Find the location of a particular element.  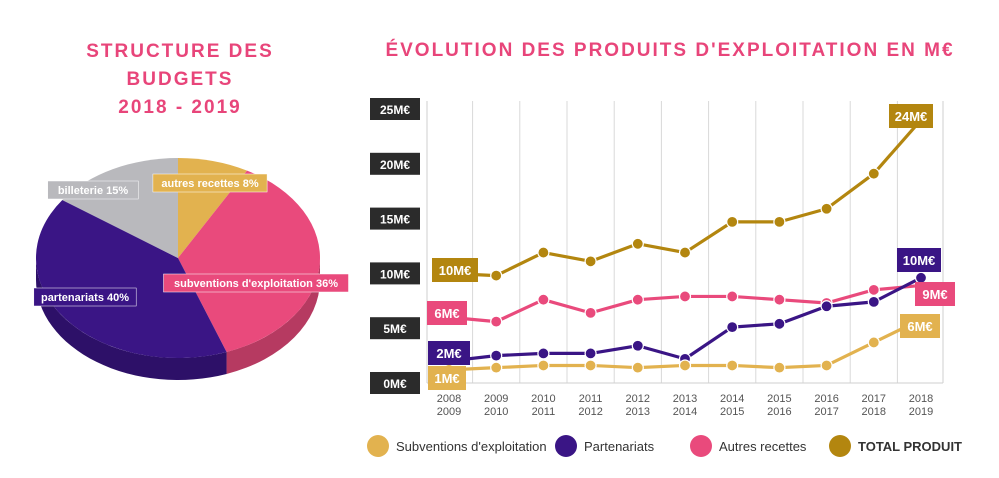

pie-label-partenariats-40: partenariats 40% is located at coordinates (85, 297).